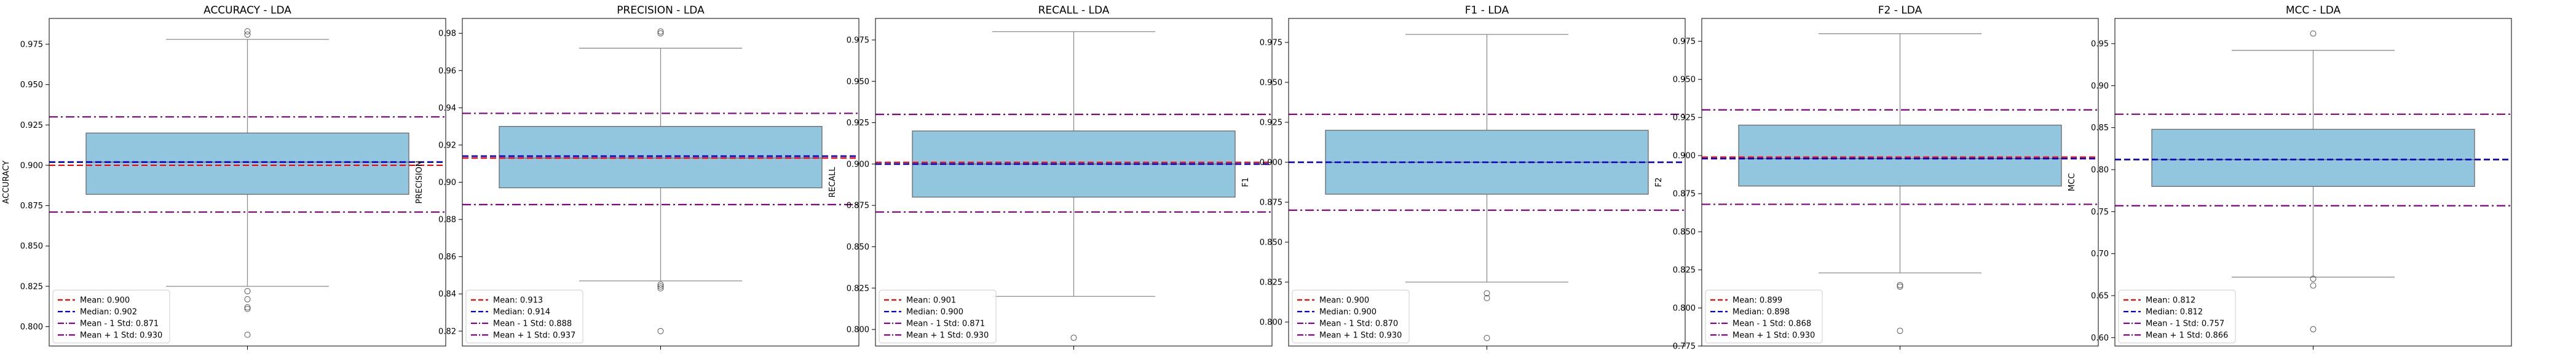 Image resolution: width=2576 pixels, height=362 pixels. What do you see at coordinates (2100, 44) in the screenshot?
I see `y-tick-label: 0.95` at bounding box center [2100, 44].